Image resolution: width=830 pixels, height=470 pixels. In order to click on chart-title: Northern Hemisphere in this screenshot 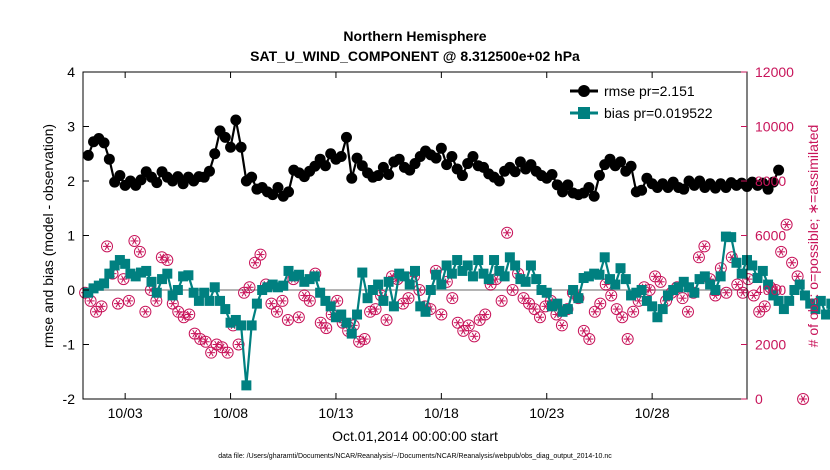, I will do `click(414, 36)`.